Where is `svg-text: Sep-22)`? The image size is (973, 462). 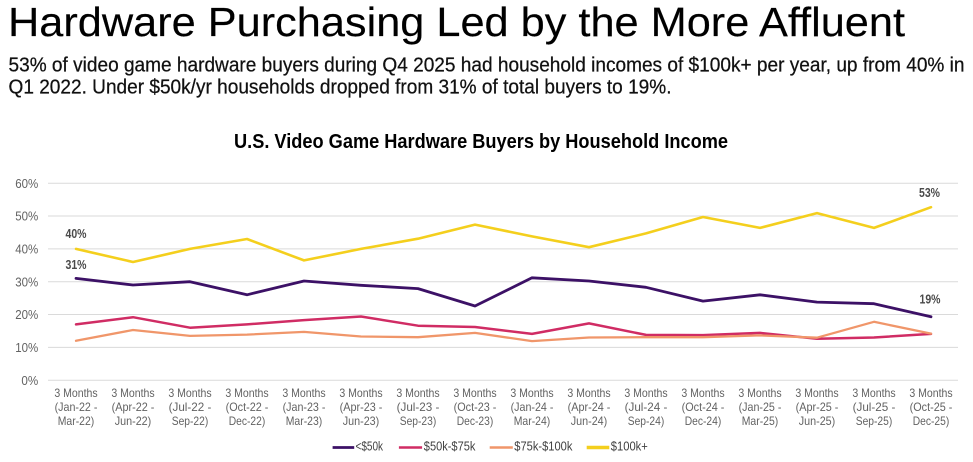 svg-text: Sep-22) is located at coordinates (190, 421).